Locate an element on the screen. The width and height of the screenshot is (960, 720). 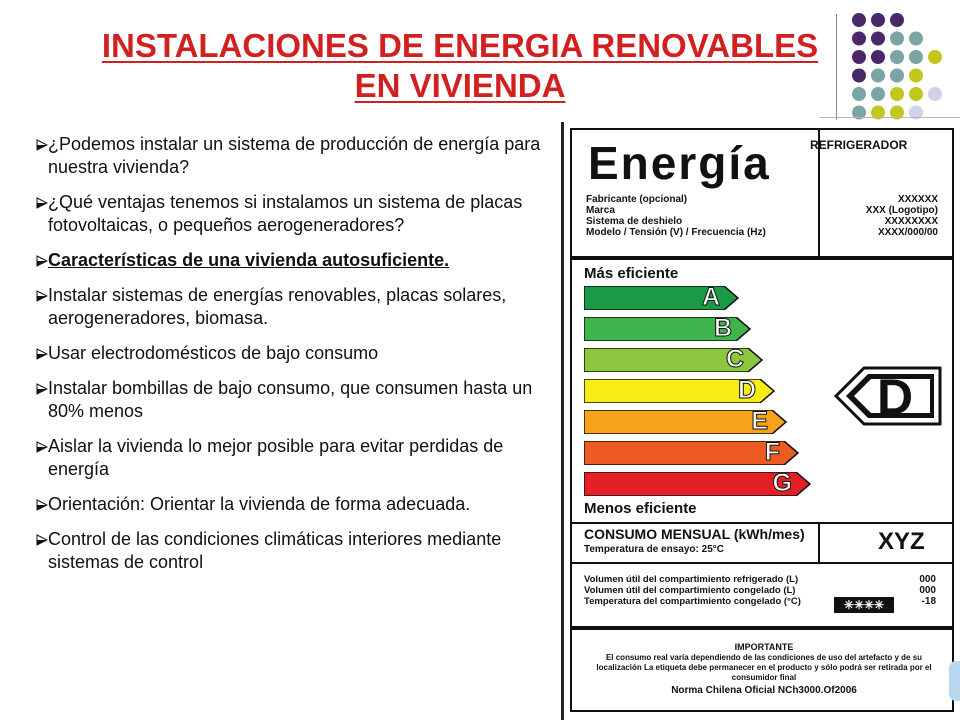
efficiency-bar-c: C is located at coordinates (674, 359).